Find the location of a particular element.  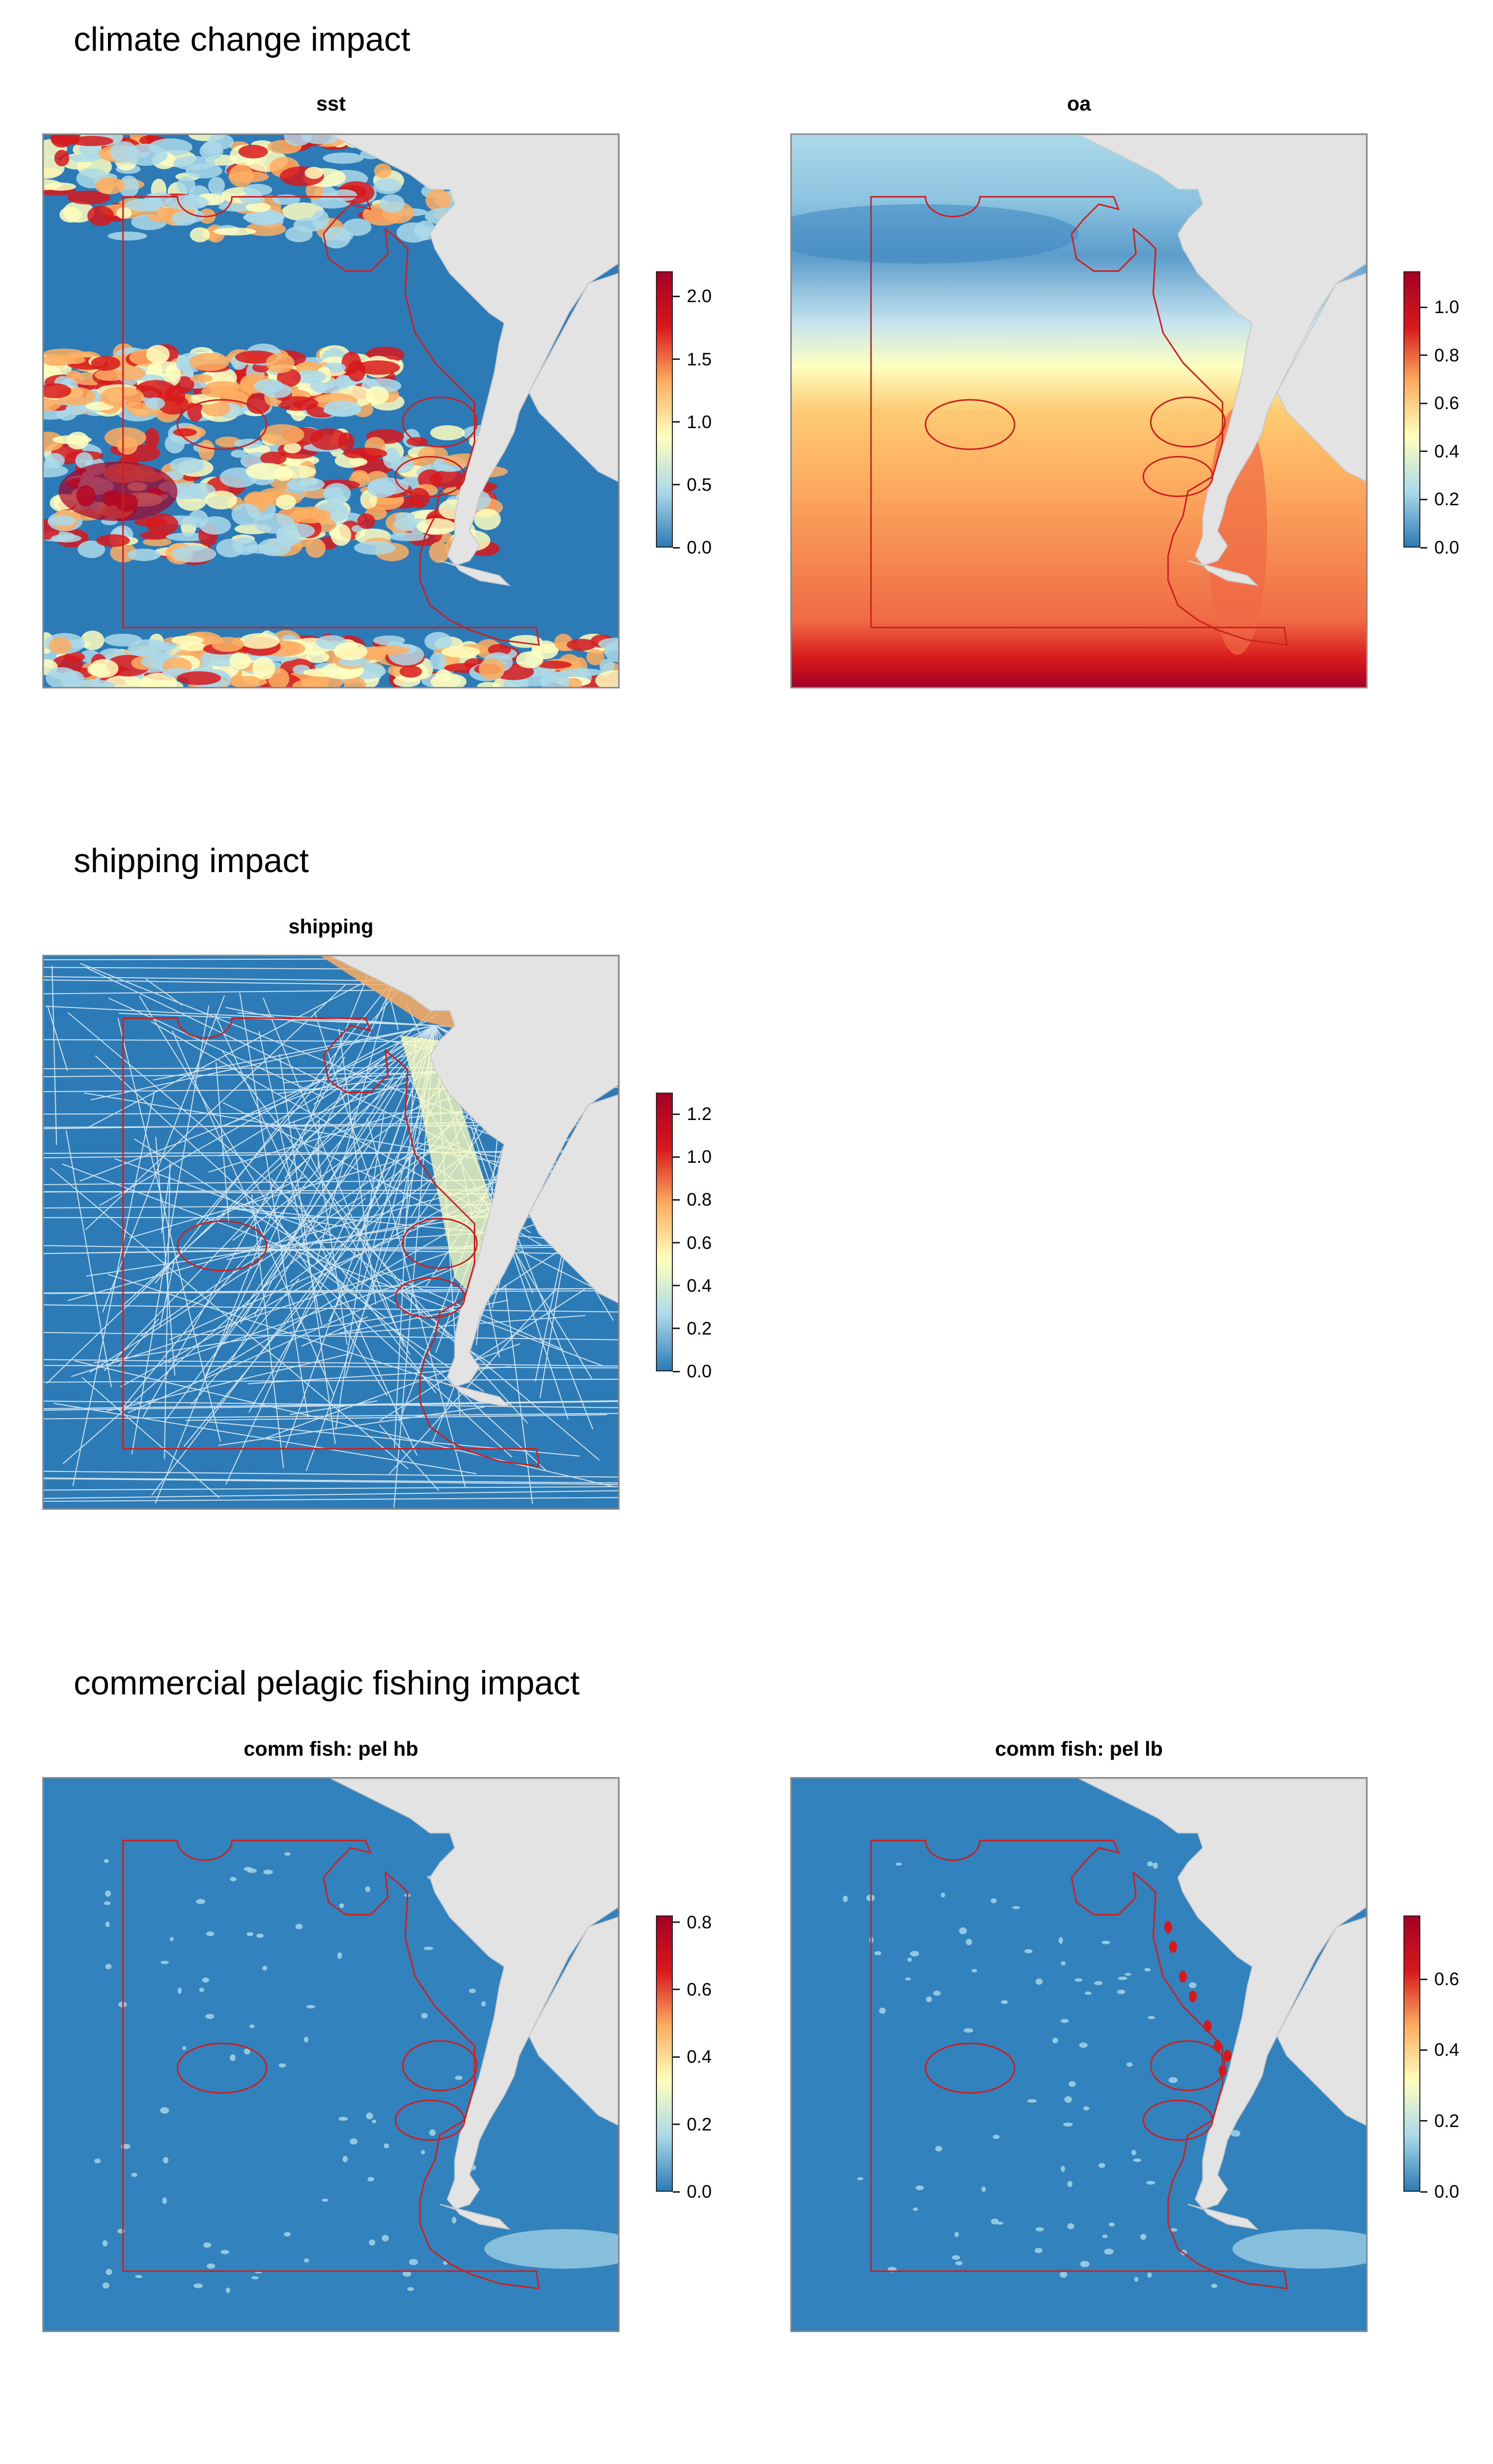

map-sst is located at coordinates (331, 411).